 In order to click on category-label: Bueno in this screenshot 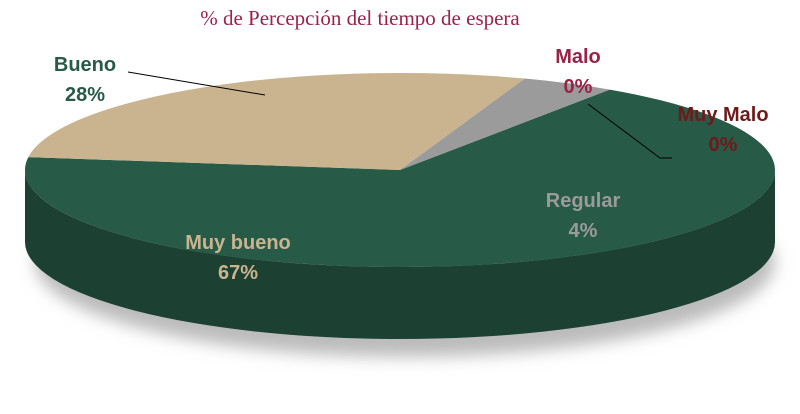, I will do `click(85, 65)`.